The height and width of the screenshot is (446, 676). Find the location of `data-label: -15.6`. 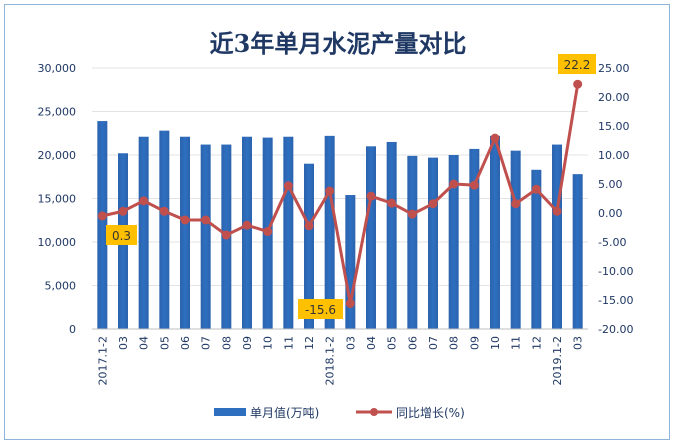

data-label: -15.6 is located at coordinates (320, 310).